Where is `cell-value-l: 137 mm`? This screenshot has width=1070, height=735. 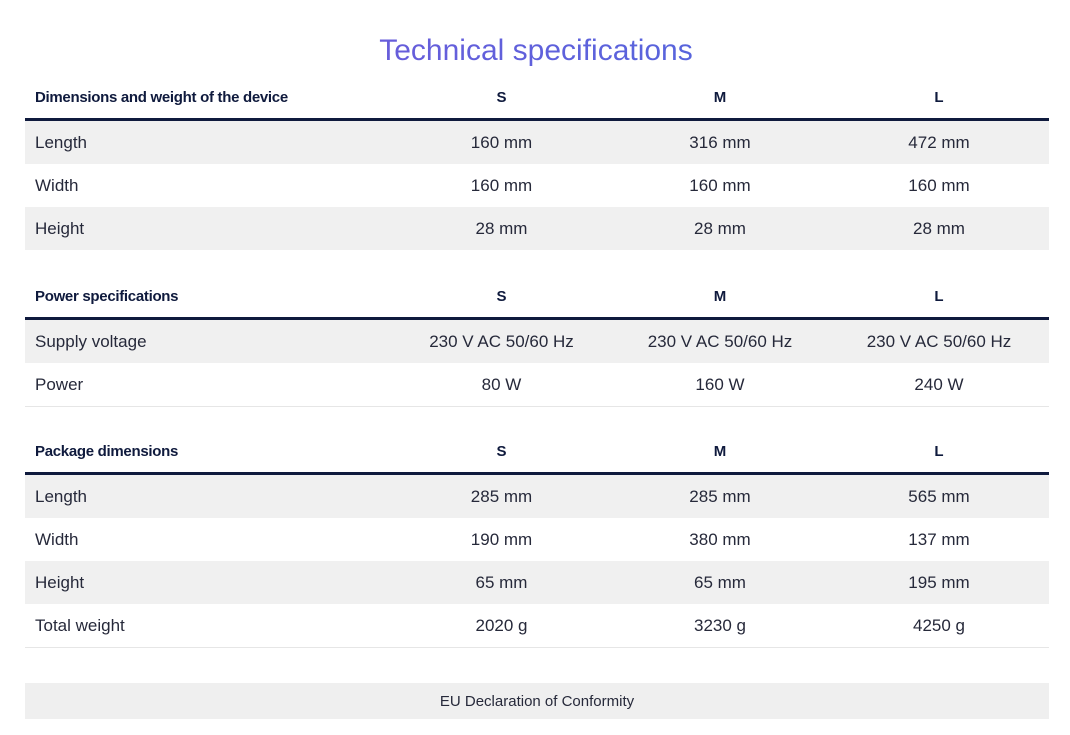 cell-value-l: 137 mm is located at coordinates (939, 539).